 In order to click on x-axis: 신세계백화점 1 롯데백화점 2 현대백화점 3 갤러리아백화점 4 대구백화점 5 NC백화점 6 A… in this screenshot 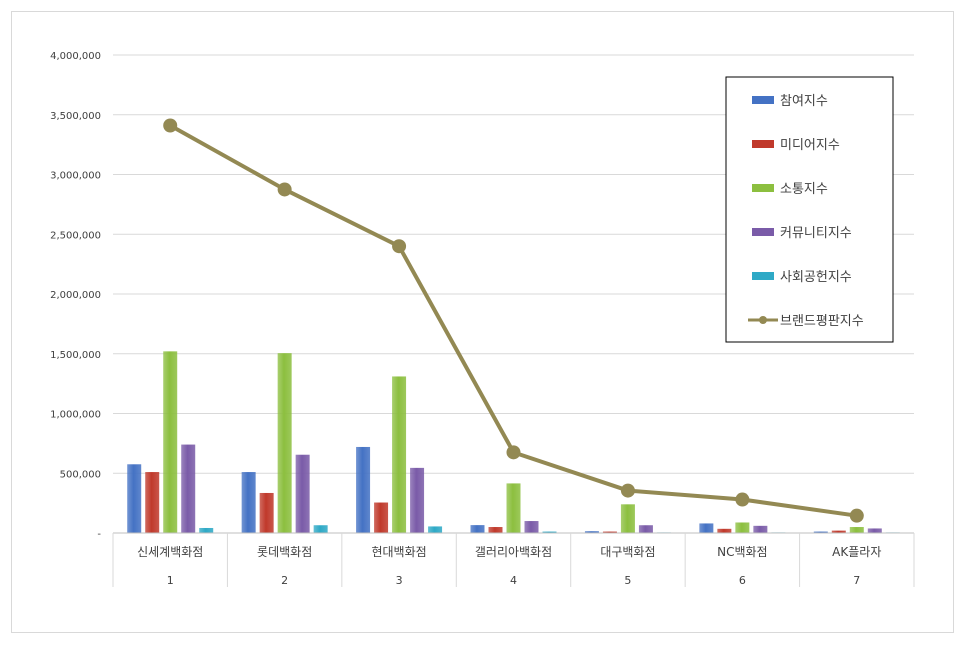, I will do `click(513, 559)`.